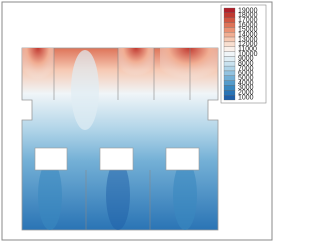  What do you see at coordinates (246, 97) in the screenshot?
I see `colorbar-label: 1000` at bounding box center [246, 97].